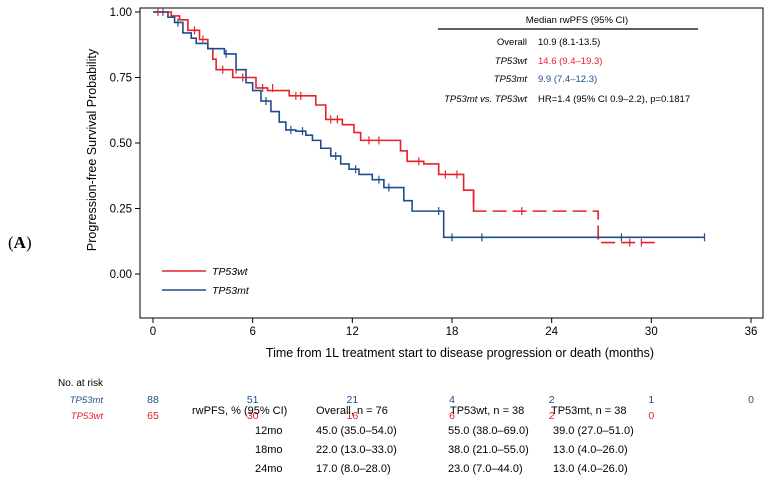  What do you see at coordinates (92, 149) in the screenshot?
I see `y-axis-label: Progression-free Survival Probability` at bounding box center [92, 149].